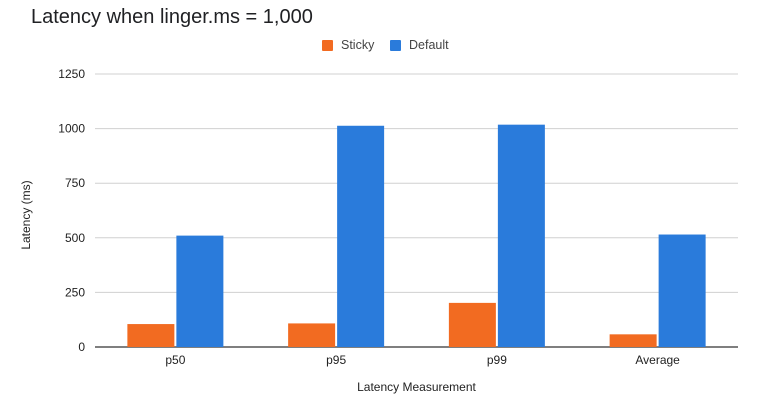 The width and height of the screenshot is (774, 410). Describe the element at coordinates (200, 291) in the screenshot. I see `bar-default-p50` at that location.